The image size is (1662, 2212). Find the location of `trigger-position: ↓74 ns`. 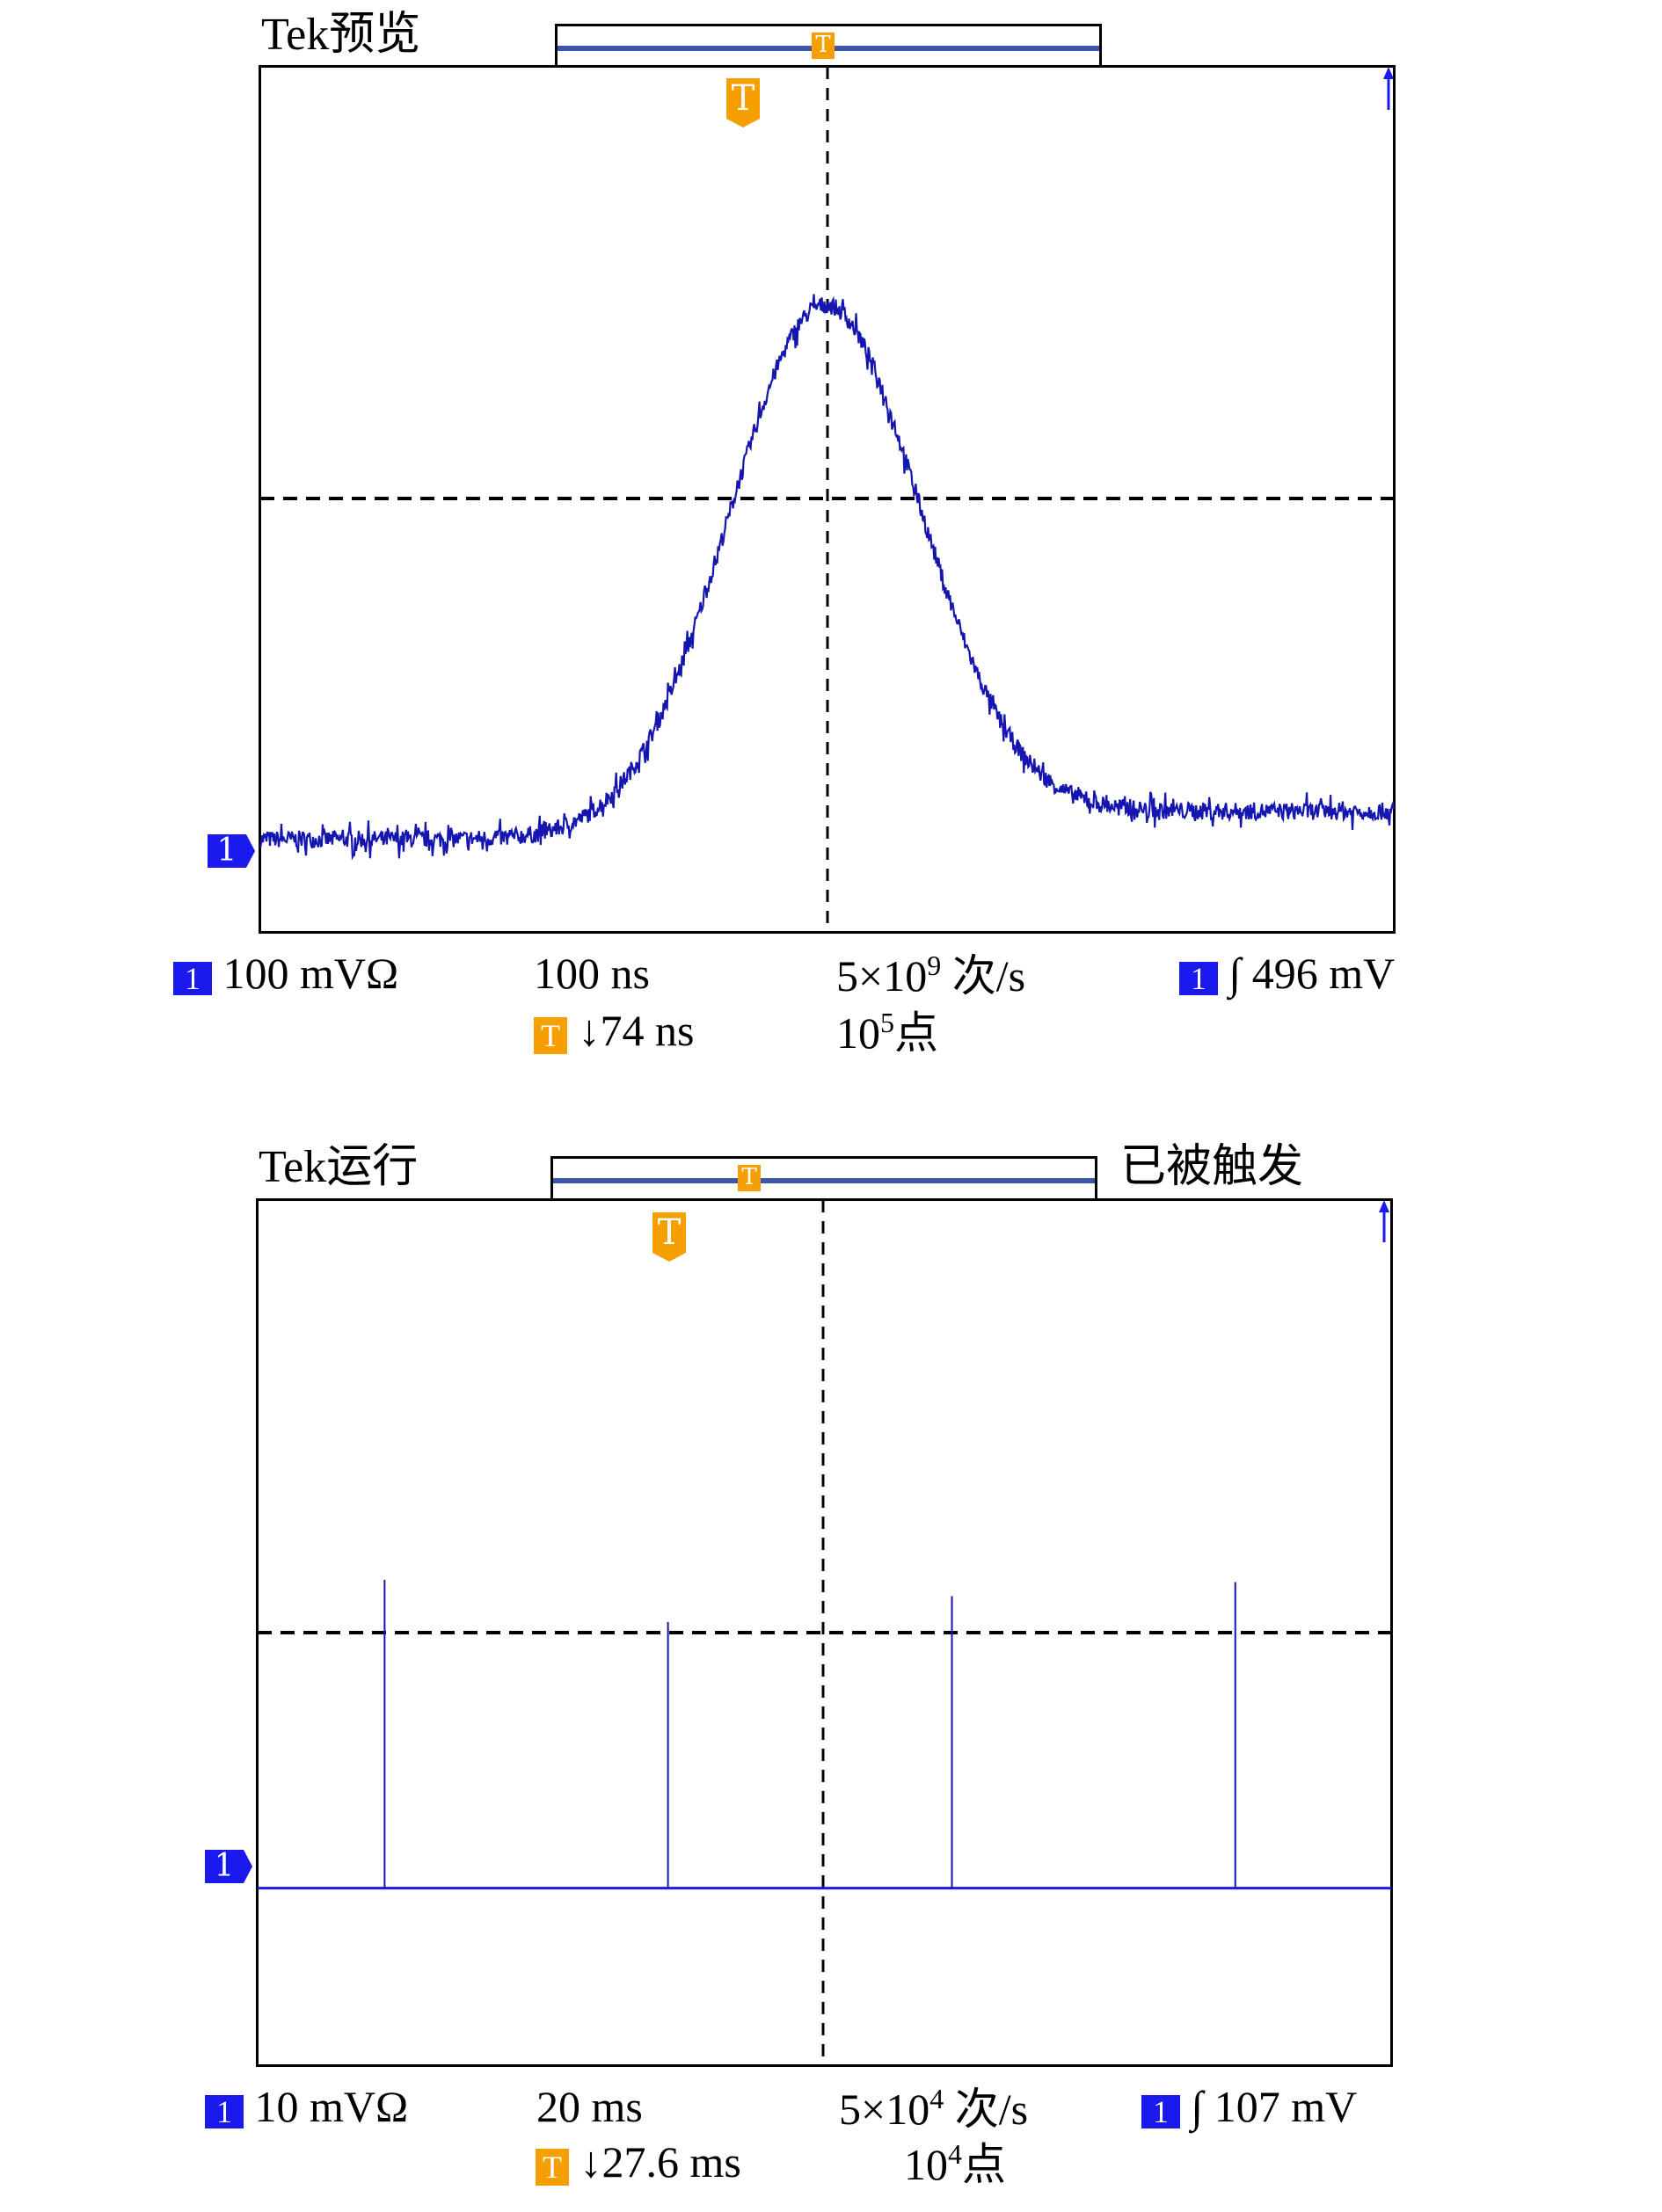

trigger-position: ↓74 ns is located at coordinates (636, 1030).